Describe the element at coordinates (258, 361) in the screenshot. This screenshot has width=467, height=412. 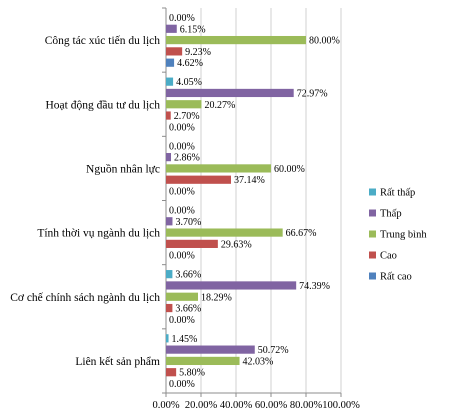
I see `data-label: 42.03%` at that location.